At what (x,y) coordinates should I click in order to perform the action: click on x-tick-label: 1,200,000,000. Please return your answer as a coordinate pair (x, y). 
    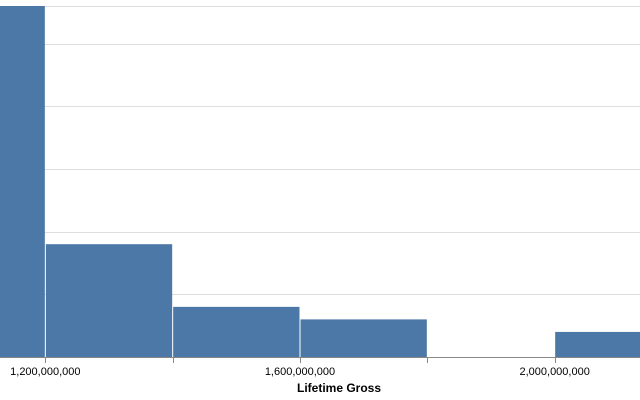
    Looking at the image, I should click on (45, 372).